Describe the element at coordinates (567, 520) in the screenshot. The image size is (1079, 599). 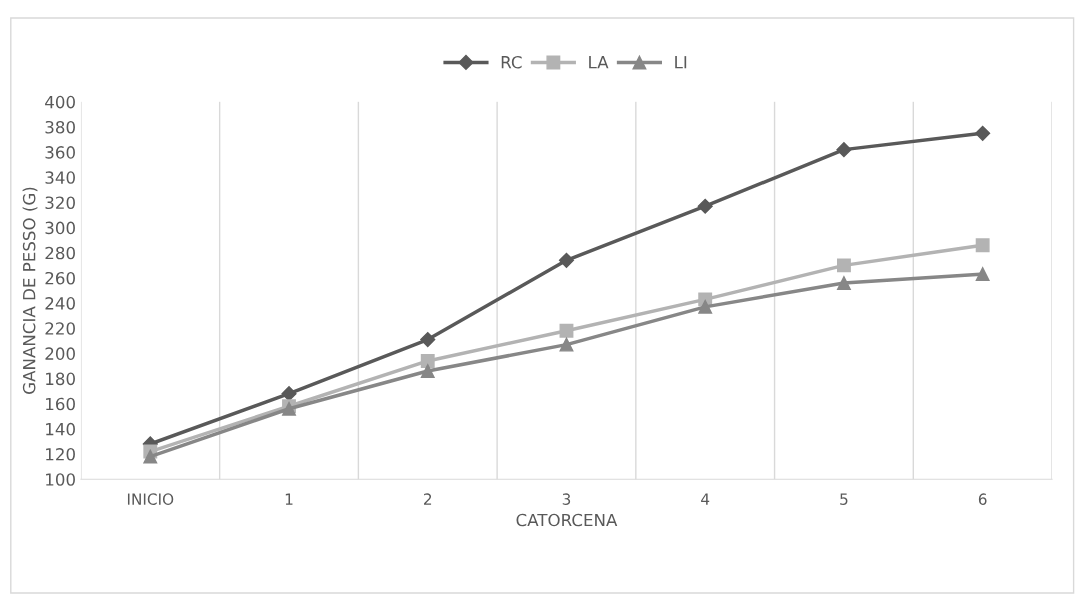
I see `x-axis-title: CATORCENA` at that location.